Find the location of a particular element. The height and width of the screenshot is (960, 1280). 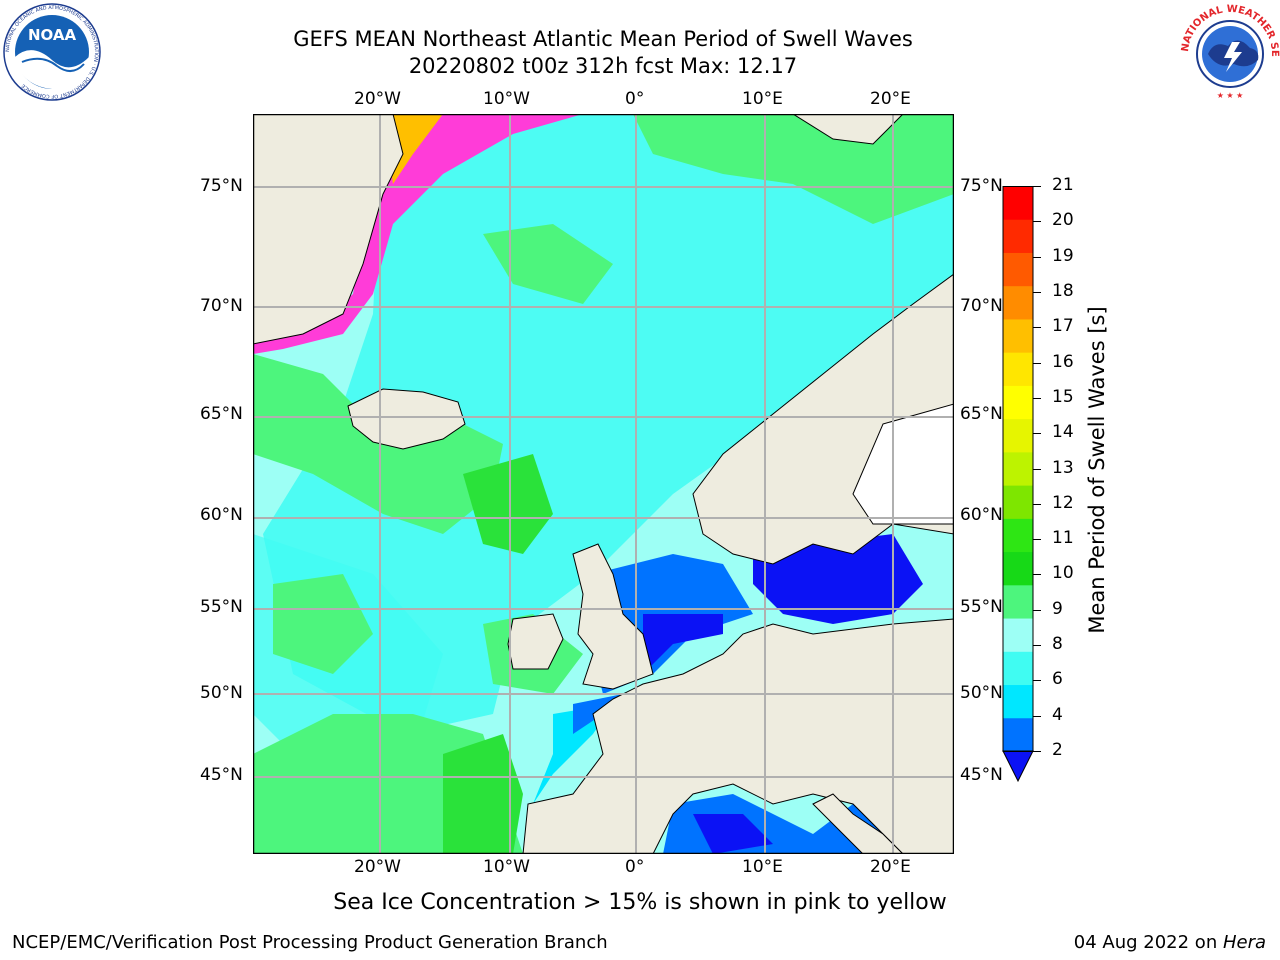

land-greenland is located at coordinates (328, 229).